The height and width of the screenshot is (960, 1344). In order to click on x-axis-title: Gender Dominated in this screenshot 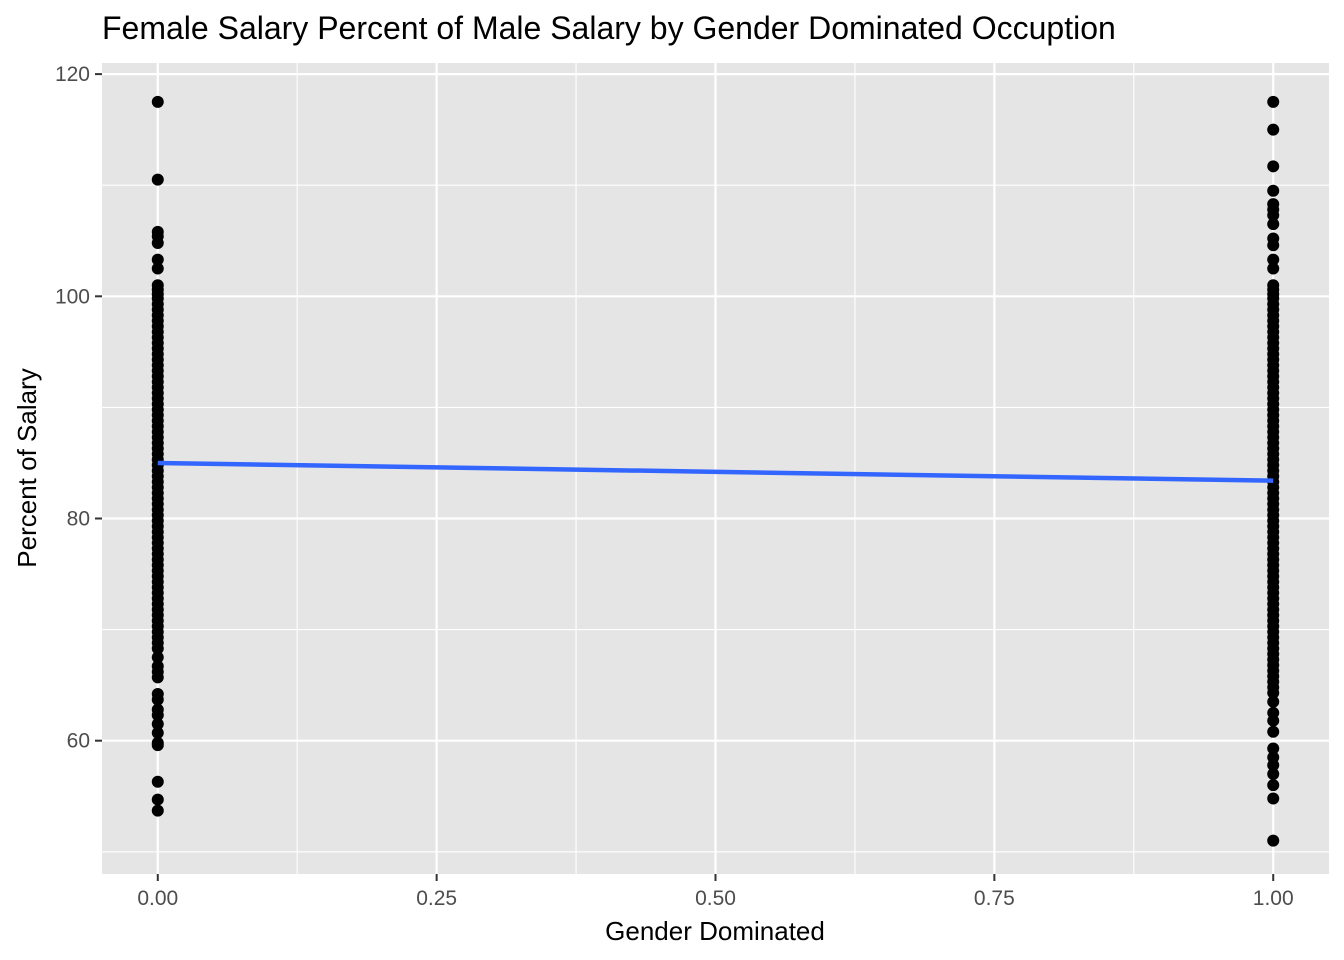, I will do `click(715, 931)`.